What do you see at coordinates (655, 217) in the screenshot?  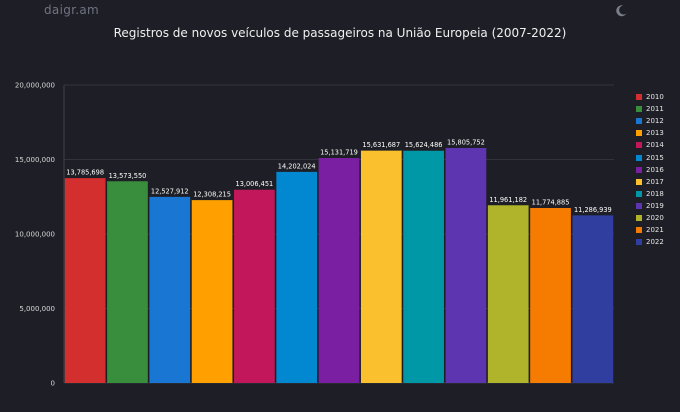 I see `legend-label: 2020` at bounding box center [655, 217].